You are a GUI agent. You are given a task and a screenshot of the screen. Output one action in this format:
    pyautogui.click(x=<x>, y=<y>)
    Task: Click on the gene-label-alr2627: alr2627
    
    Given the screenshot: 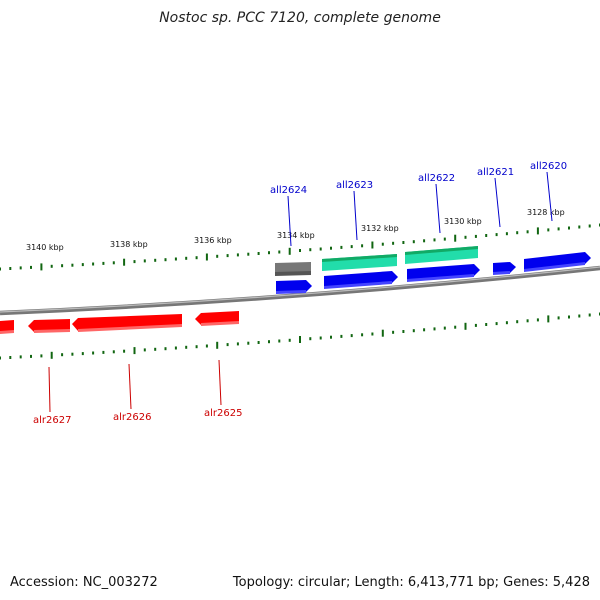 What is the action you would take?
    pyautogui.click(x=52, y=420)
    